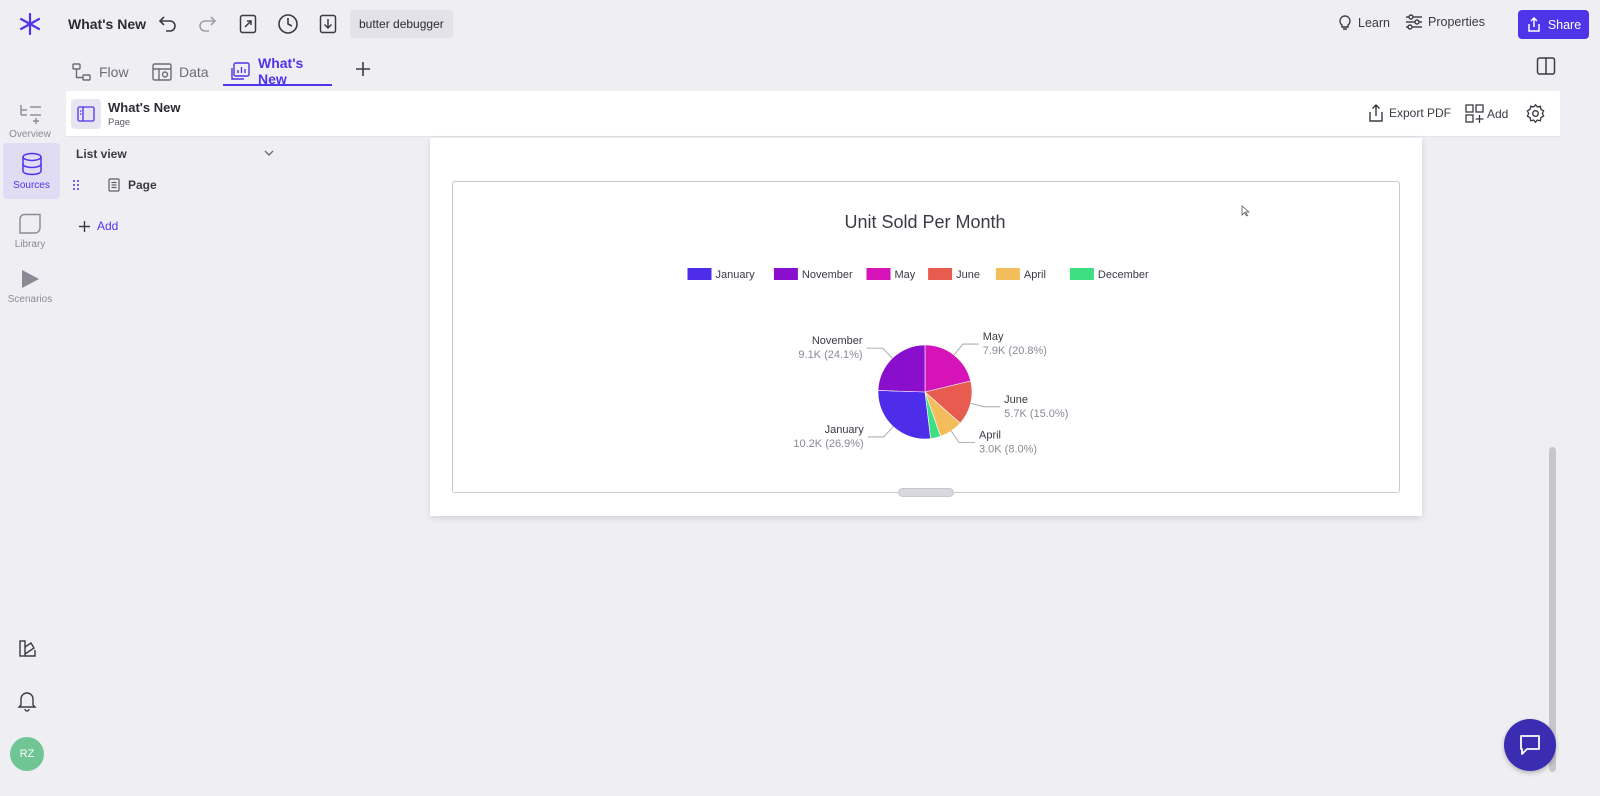 The image size is (1600, 796). Describe the element at coordinates (248, 24) in the screenshot. I see `open-external-icon` at that location.